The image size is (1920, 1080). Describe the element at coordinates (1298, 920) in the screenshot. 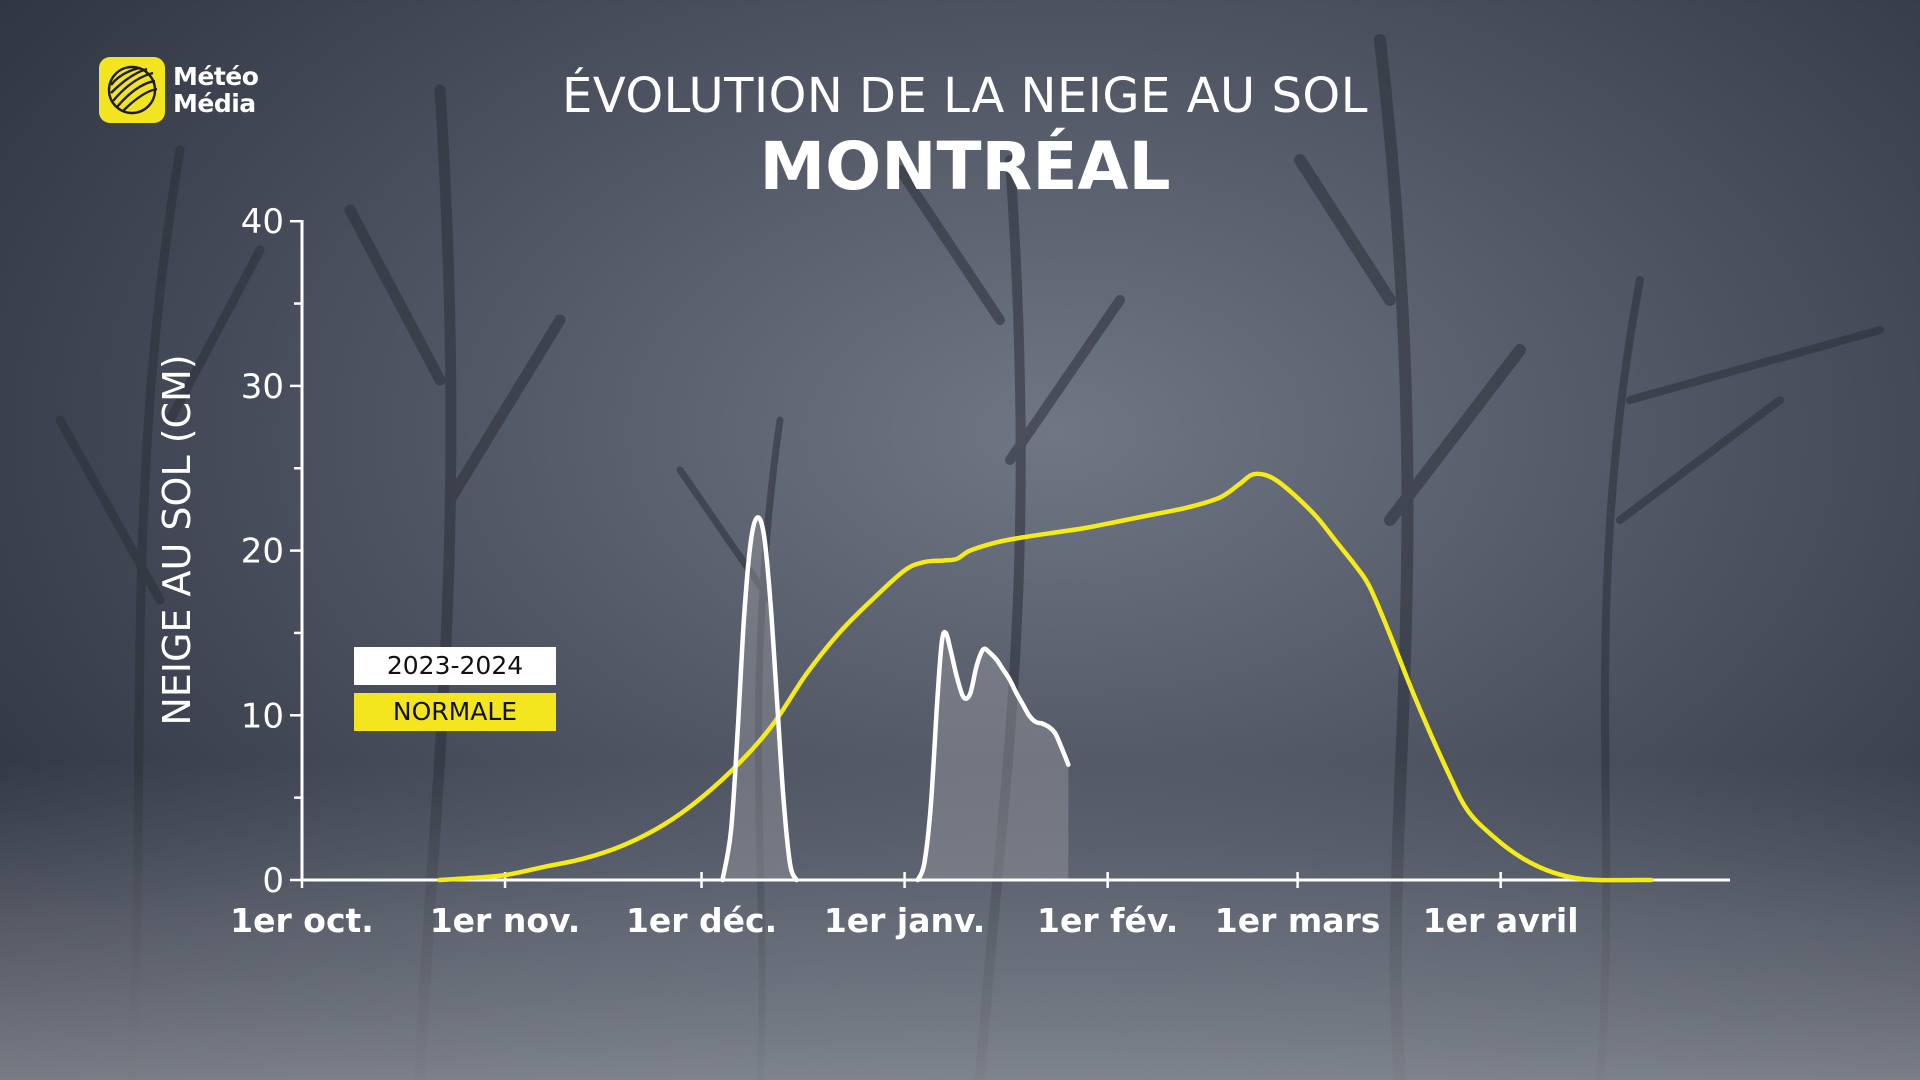

I see `x-tick-label: 1er mars` at that location.